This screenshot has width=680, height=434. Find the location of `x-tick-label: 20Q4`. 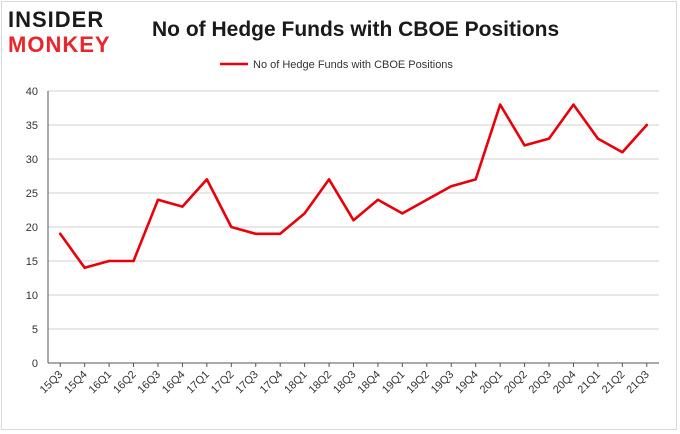

x-tick-label: 20Q4 is located at coordinates (565, 383).